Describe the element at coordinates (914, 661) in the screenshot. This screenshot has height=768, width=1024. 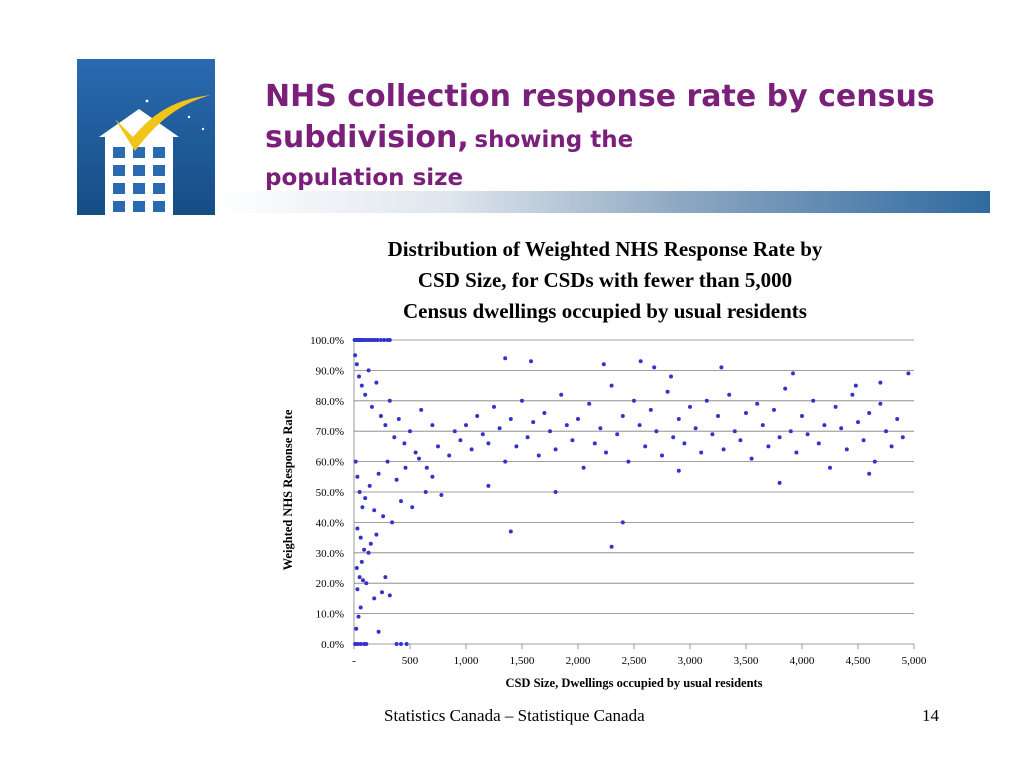
I see `x-tick-label: 5,000` at that location.